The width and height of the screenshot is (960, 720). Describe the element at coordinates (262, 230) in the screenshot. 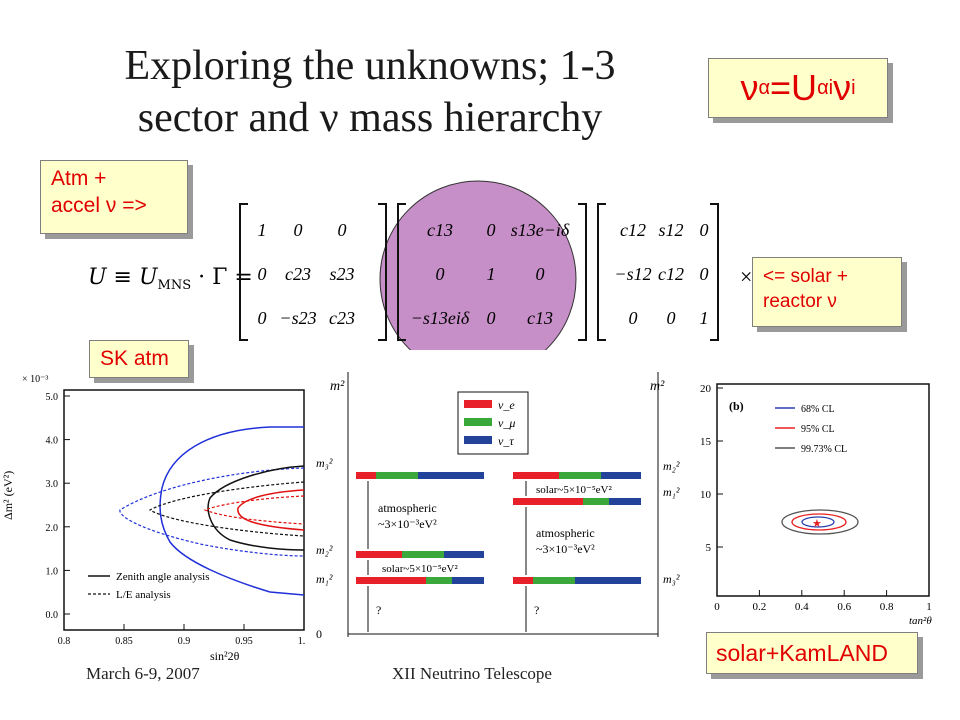

I see `matrix-1-cell: 1` at that location.